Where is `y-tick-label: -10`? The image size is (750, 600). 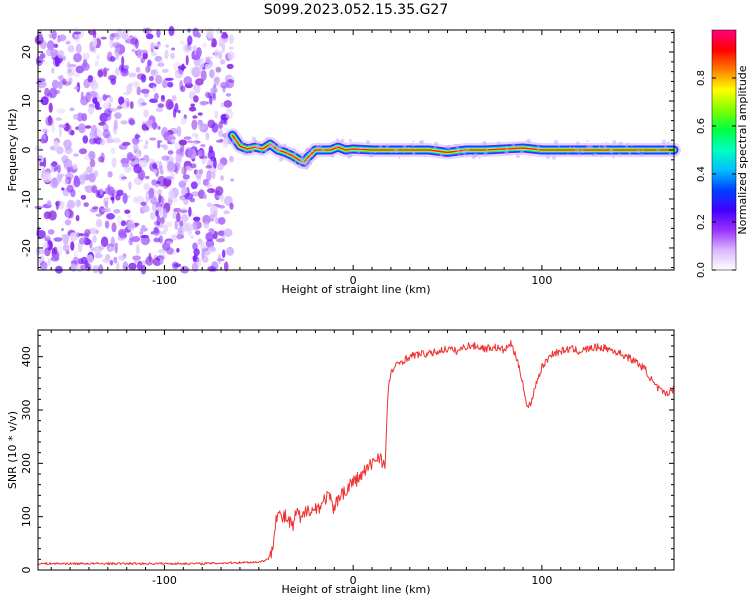 y-tick-label: -10 is located at coordinates (26, 199).